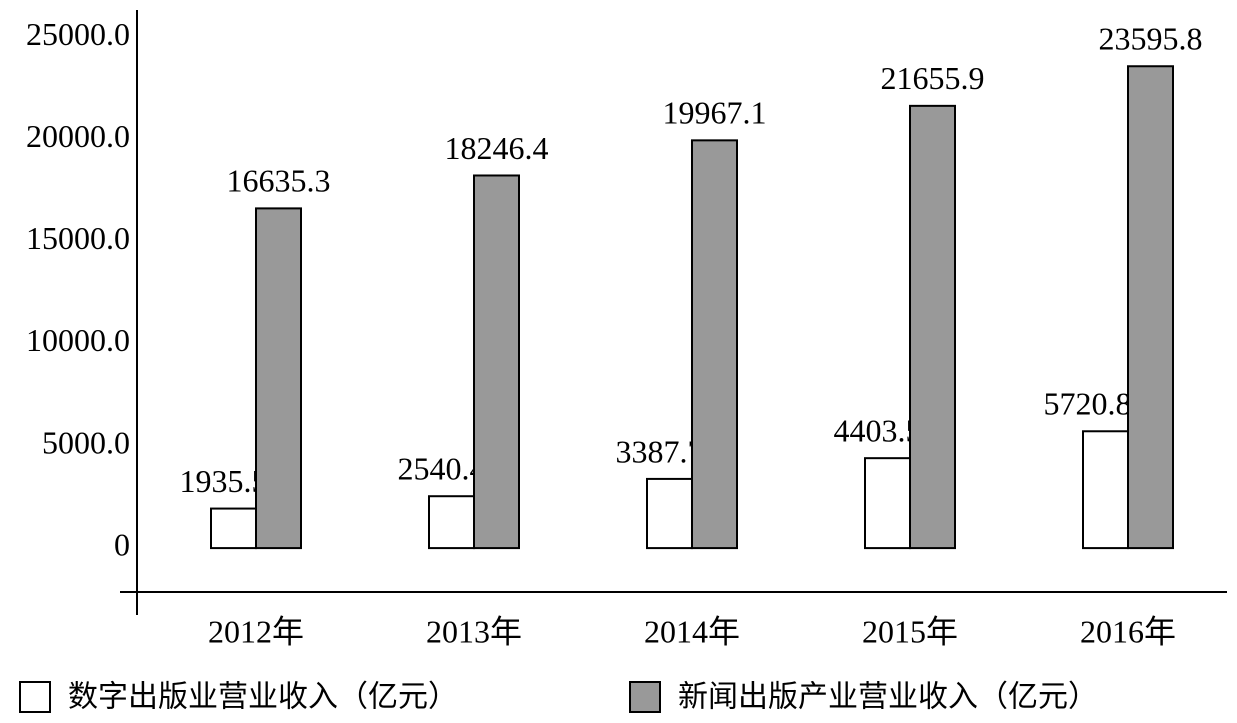  I want to click on value-label: 3387.7, so click(660, 451).